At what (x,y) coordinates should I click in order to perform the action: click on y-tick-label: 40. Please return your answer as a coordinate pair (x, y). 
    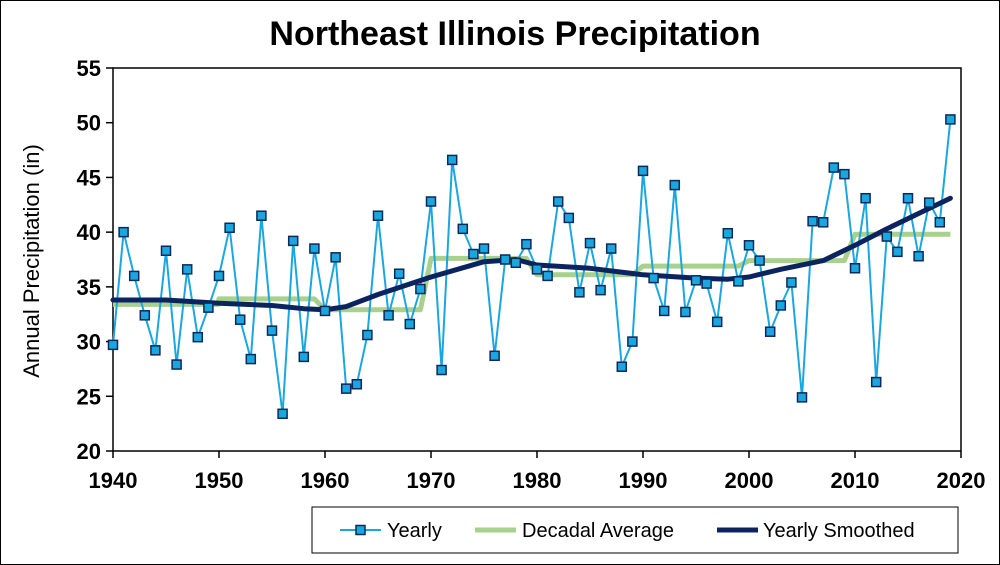
    Looking at the image, I should click on (89, 232).